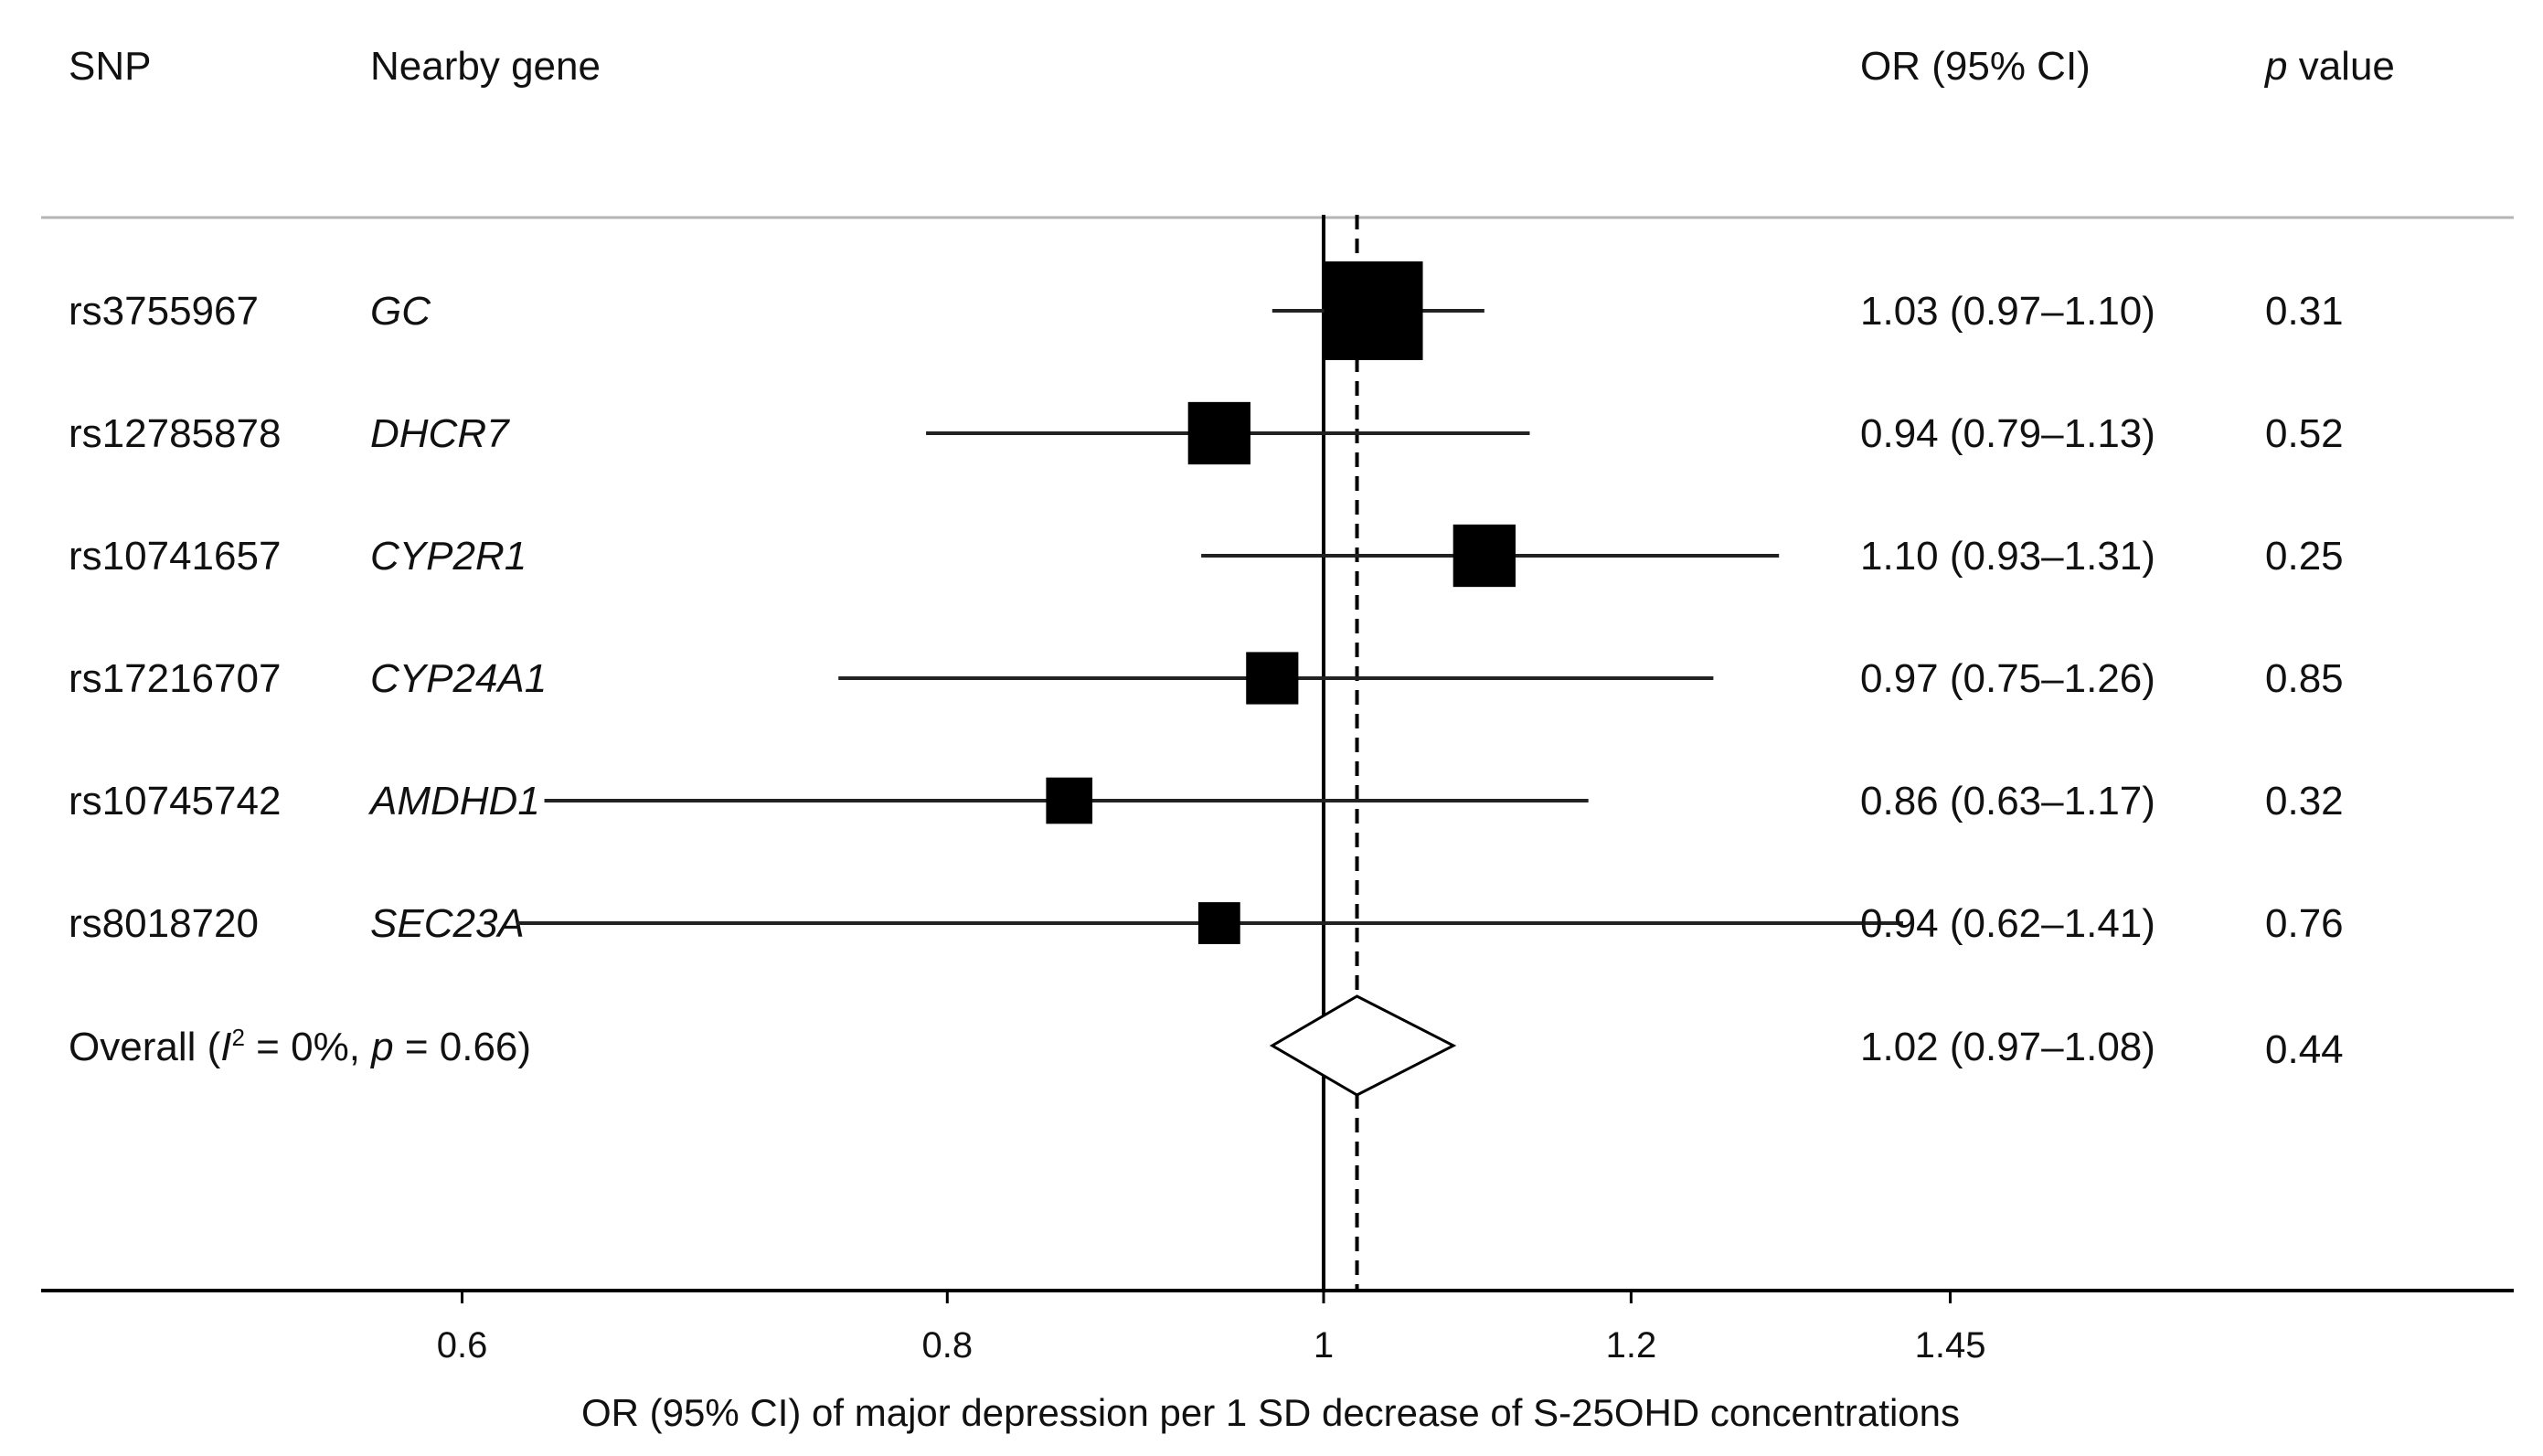 This screenshot has width=2543, height=1456. I want to click on study-row: rs12785878 DHCR7 0.94 (0.79–1.13) 0.52, so click(1206, 433).